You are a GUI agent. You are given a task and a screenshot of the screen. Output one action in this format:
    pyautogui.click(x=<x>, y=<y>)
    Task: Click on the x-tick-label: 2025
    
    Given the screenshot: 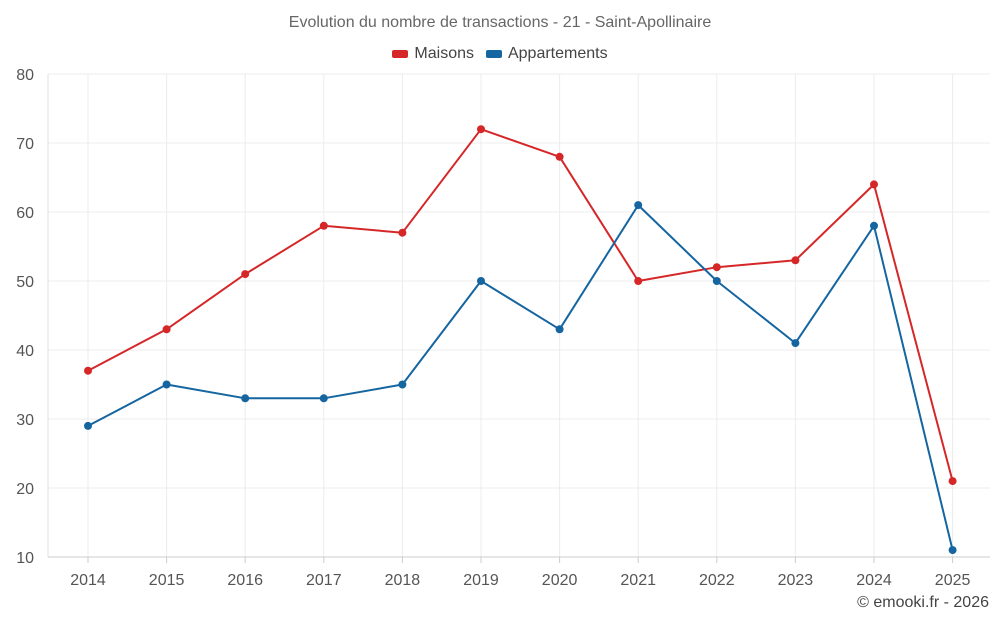 What is the action you would take?
    pyautogui.click(x=953, y=580)
    